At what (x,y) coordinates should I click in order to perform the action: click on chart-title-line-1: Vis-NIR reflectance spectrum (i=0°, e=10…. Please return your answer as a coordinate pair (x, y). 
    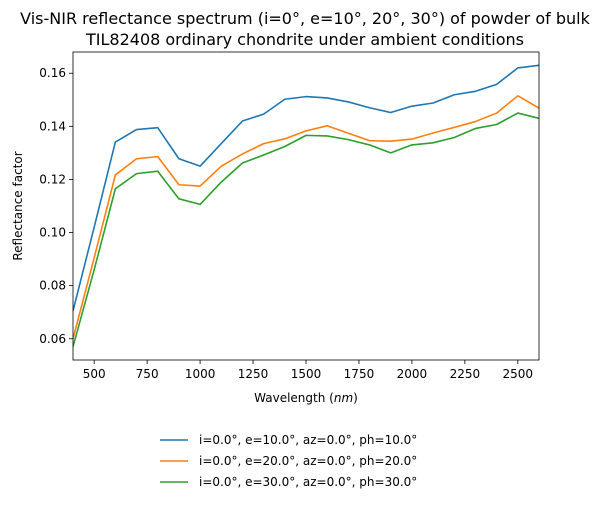
    Looking at the image, I should click on (305, 18).